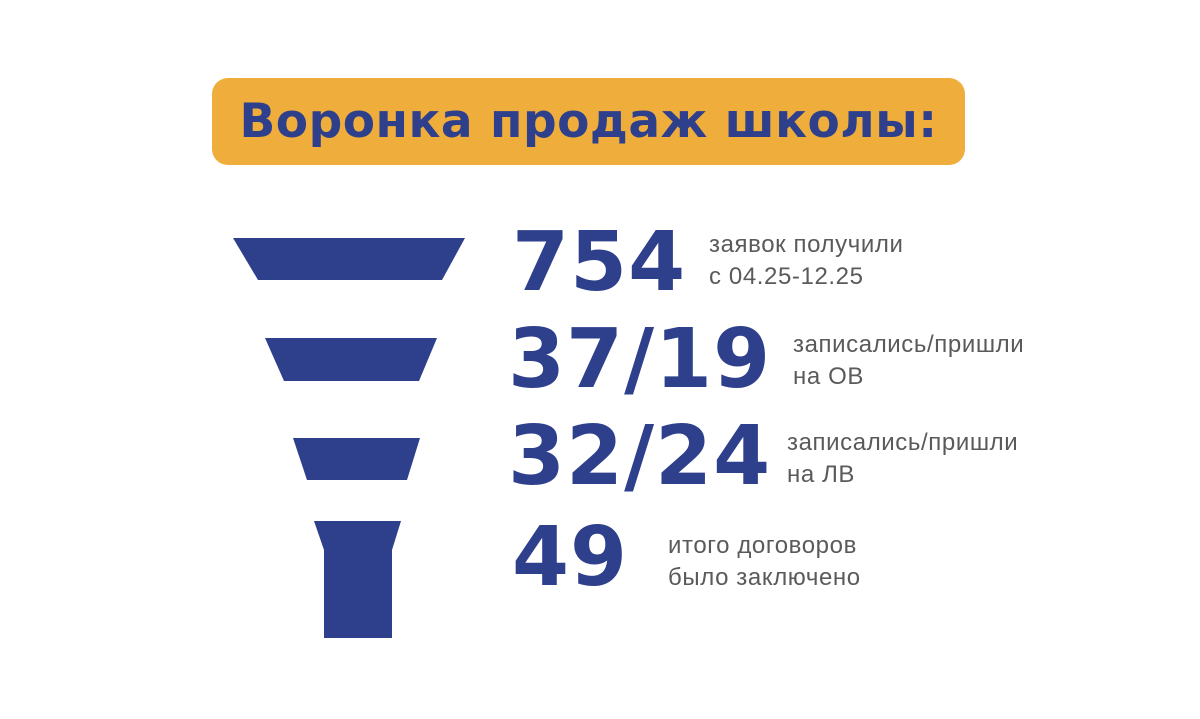 The image size is (1200, 719). What do you see at coordinates (640, 359) in the screenshot?
I see `stage-2-value: 37/19` at bounding box center [640, 359].